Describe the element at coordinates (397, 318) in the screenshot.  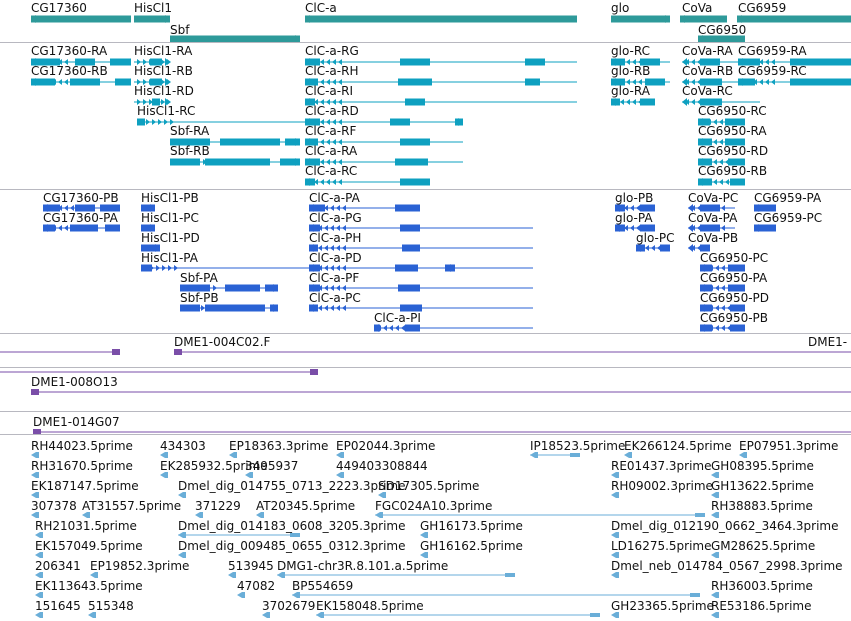
I see `protein-label-clc-a-pi: ClC-a-PI` at that location.